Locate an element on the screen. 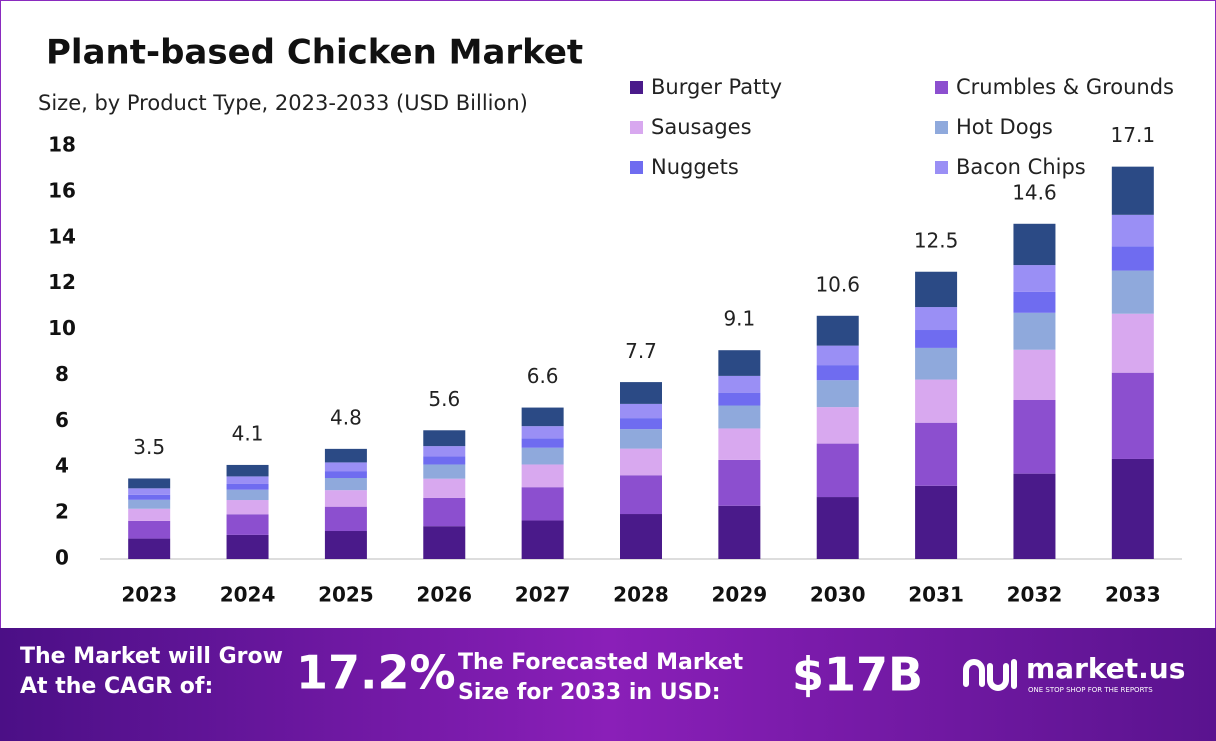 This screenshot has height=741, width=1216. x-tick-label: 2025 is located at coordinates (346, 595).